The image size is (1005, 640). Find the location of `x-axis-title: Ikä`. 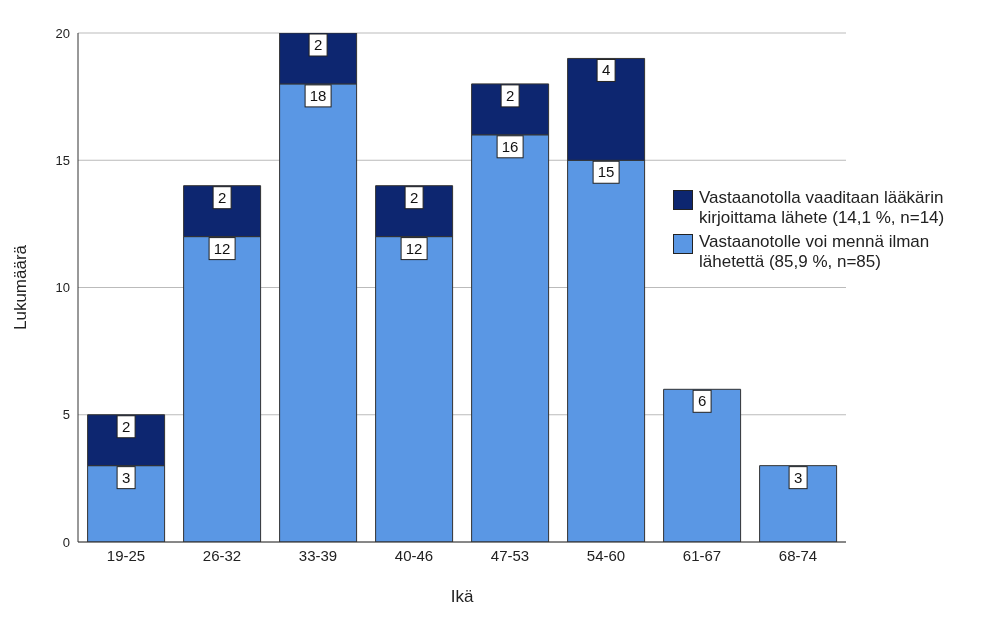

x-axis-title: Ikä is located at coordinates (462, 596).